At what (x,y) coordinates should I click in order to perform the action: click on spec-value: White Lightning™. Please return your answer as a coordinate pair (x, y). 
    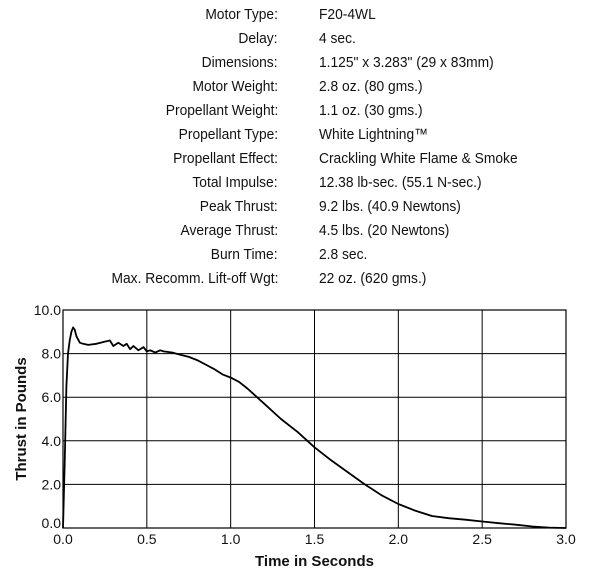
    Looking at the image, I should click on (373, 134).